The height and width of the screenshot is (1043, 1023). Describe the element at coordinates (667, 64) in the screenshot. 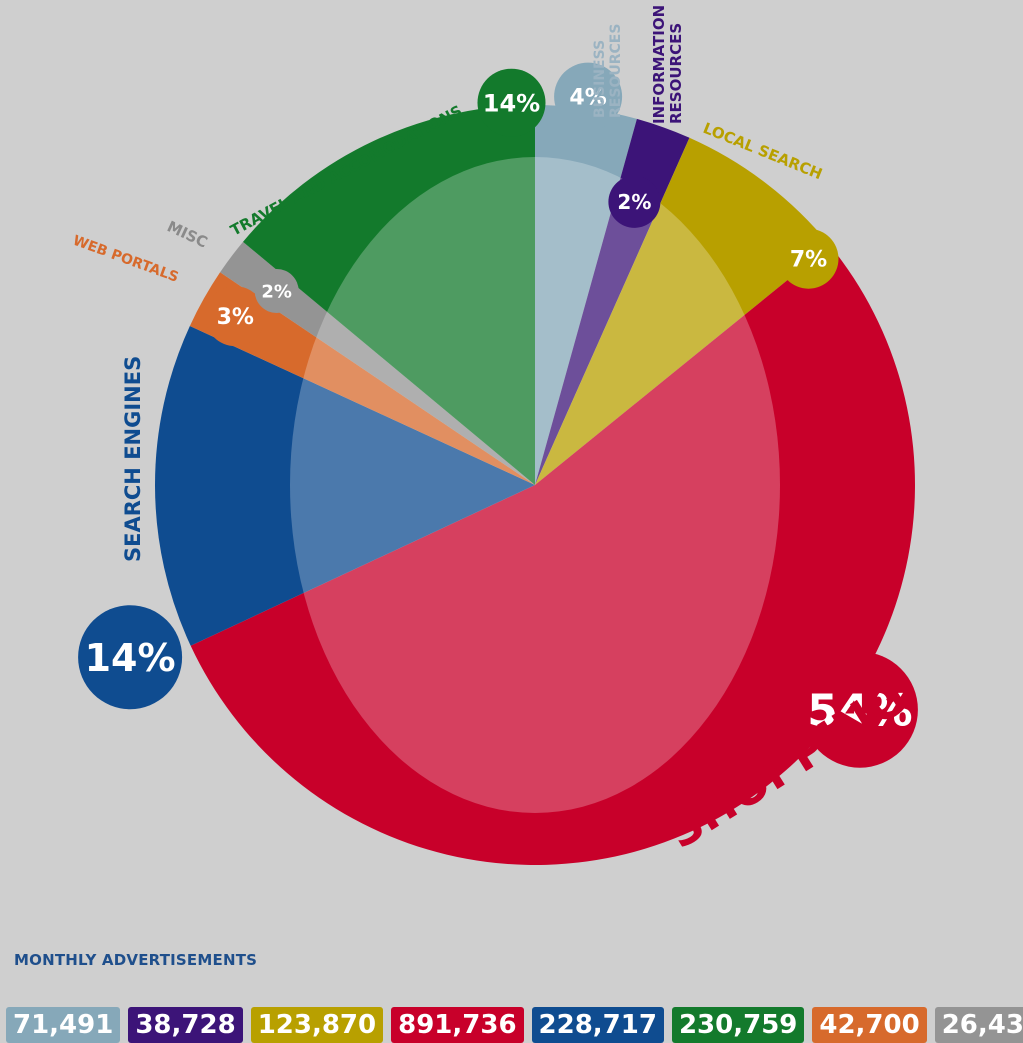

I see `category-label-information-resources: INFORMATIONRESOURCES` at that location.